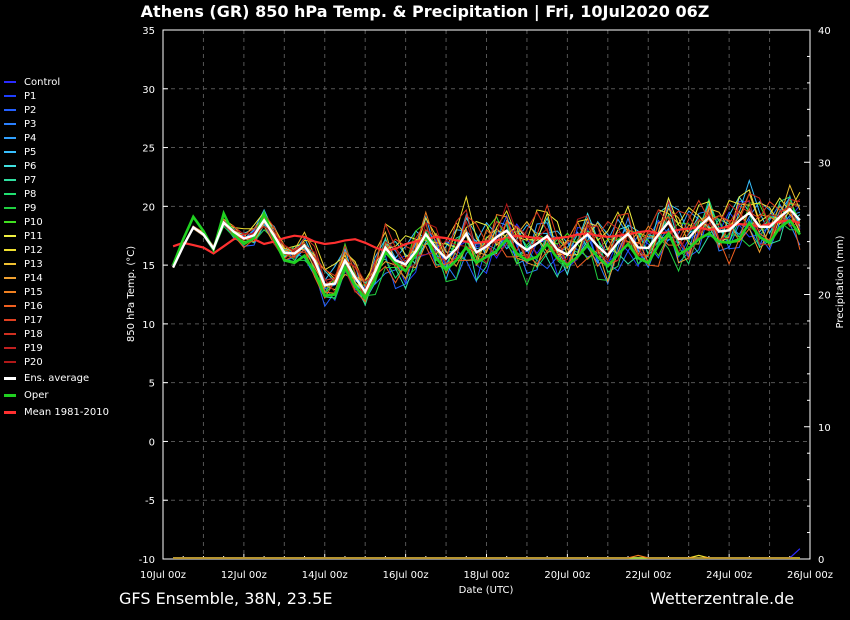 The width and height of the screenshot is (850, 620). I want to click on precipitation-layer, so click(487, 553).